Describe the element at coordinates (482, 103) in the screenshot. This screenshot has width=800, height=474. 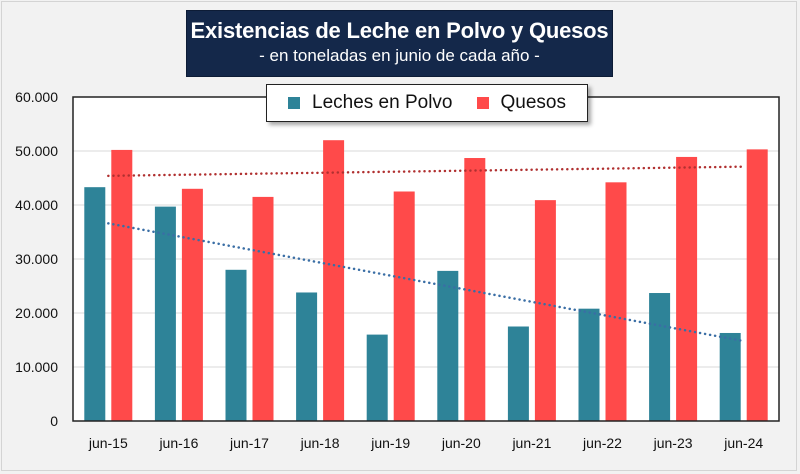
I see `legend-swatch-quesos` at that location.